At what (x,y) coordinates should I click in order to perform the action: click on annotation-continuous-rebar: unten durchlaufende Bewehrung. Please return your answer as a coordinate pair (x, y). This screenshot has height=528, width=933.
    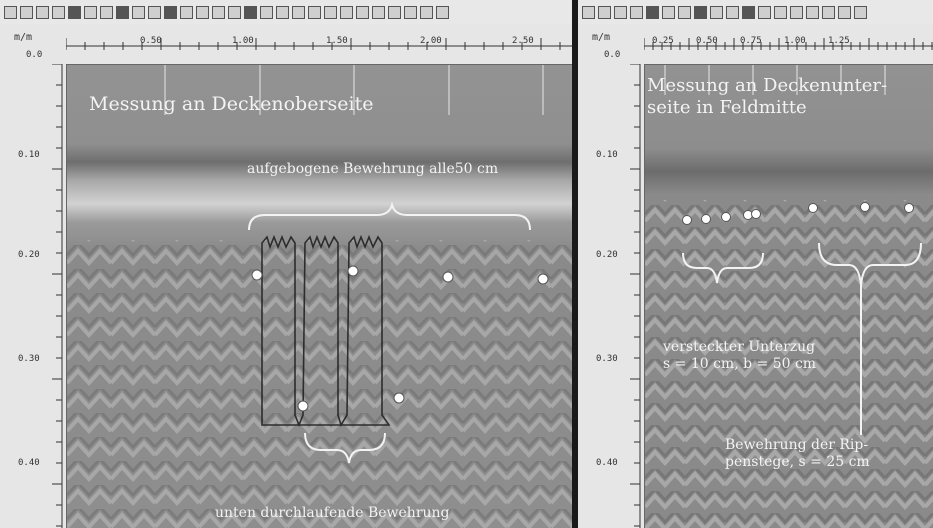
    Looking at the image, I should click on (332, 513).